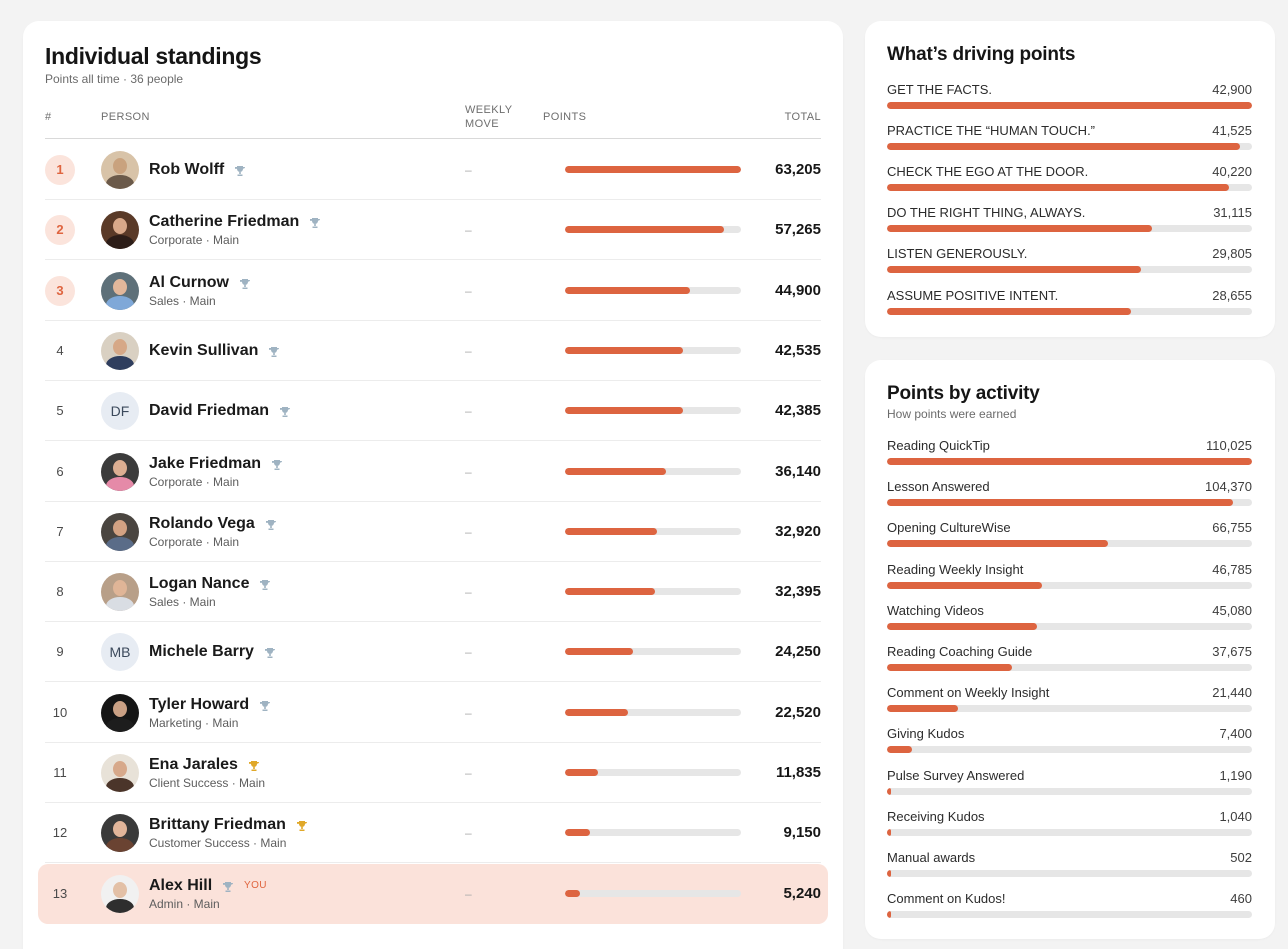  I want to click on avatar-initials: MB, so click(120, 652).